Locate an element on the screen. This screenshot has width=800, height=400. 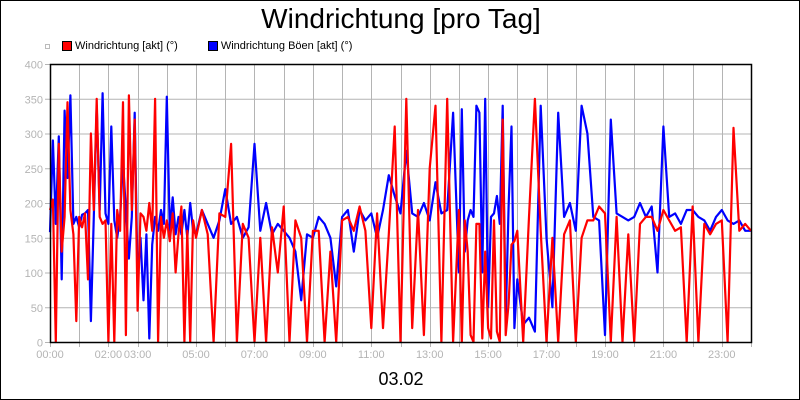
legend-item-windrichtung-boeen: Windrichtung Böen [akt] (°) is located at coordinates (280, 46).